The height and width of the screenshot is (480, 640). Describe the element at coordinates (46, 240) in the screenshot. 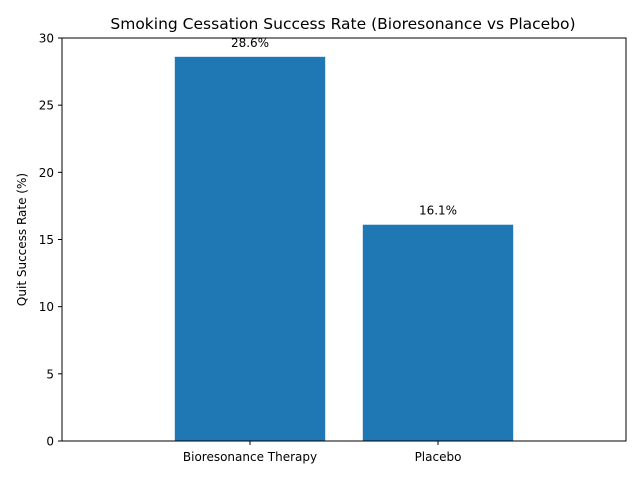

I see `y-tick-label-3: 15` at that location.